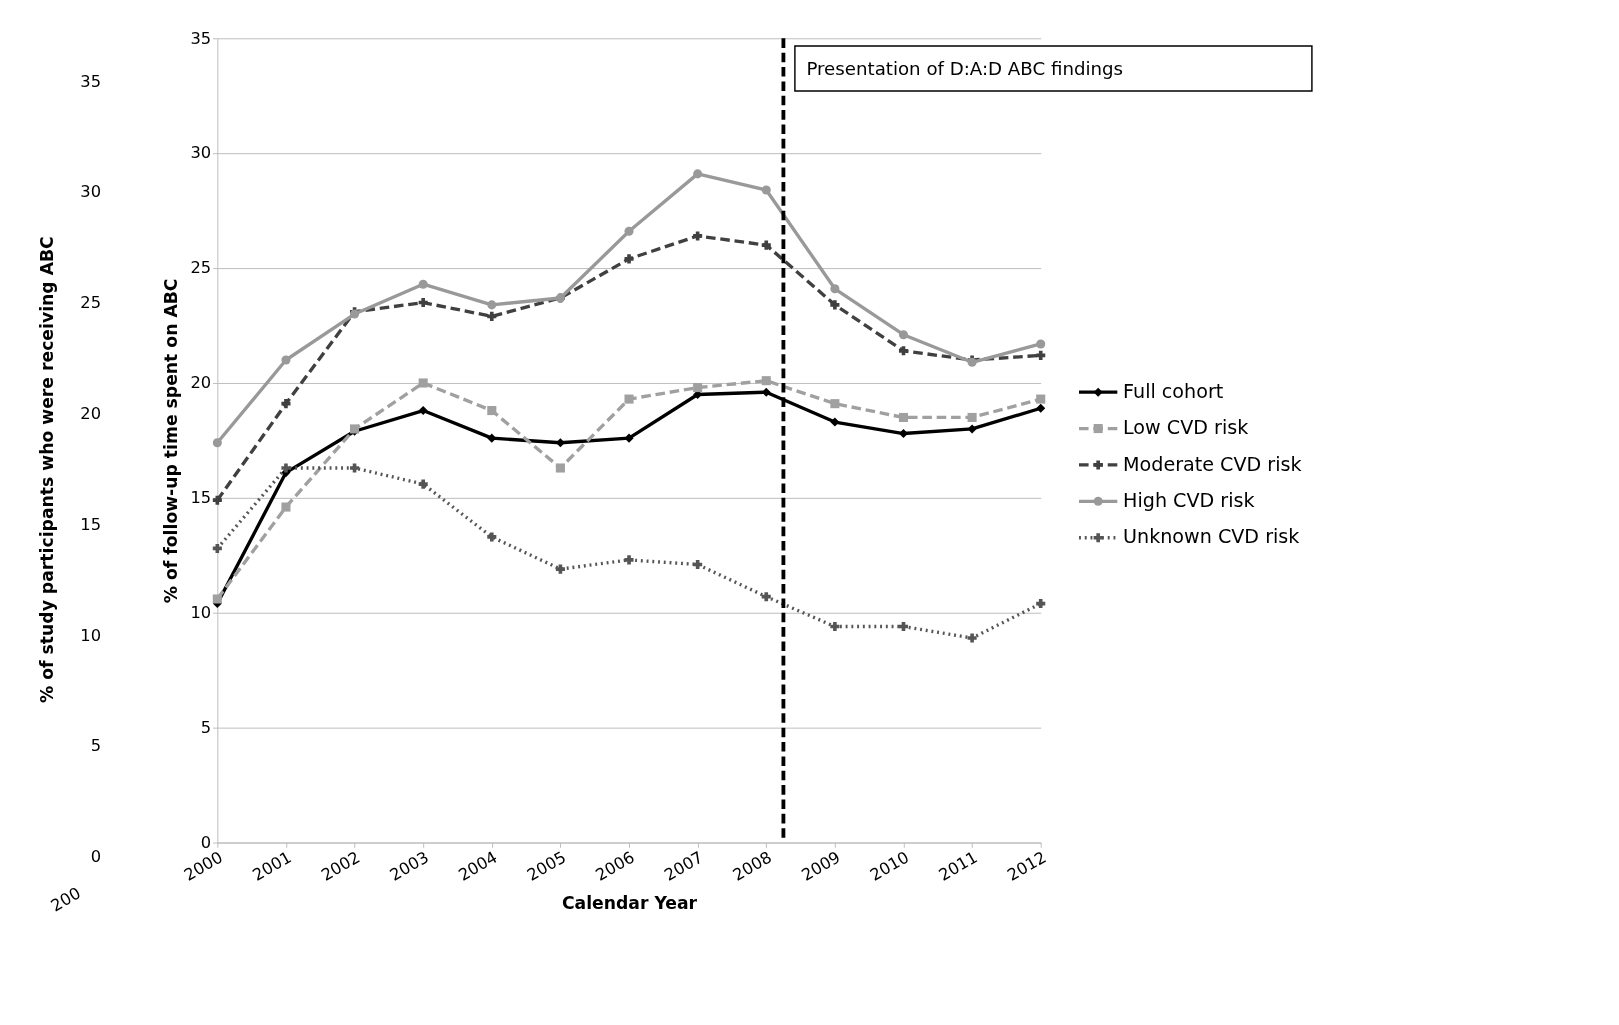 Image resolution: width=1619 pixels, height=1025 pixels. What do you see at coordinates (91, 192) in the screenshot?
I see `y2-tick-label: 30` at bounding box center [91, 192].